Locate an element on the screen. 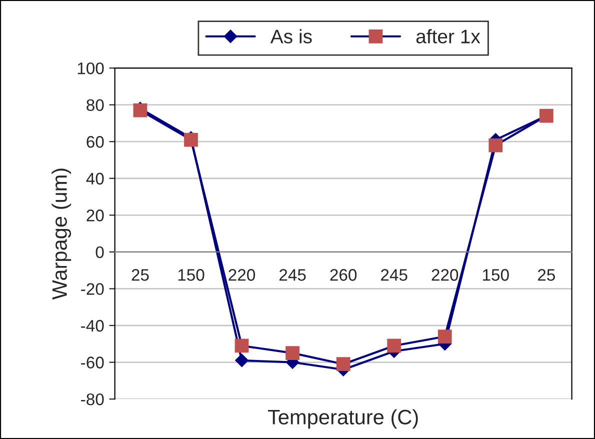 The width and height of the screenshot is (595, 439). y-axis-title: Warpage (um) is located at coordinates (62, 234).